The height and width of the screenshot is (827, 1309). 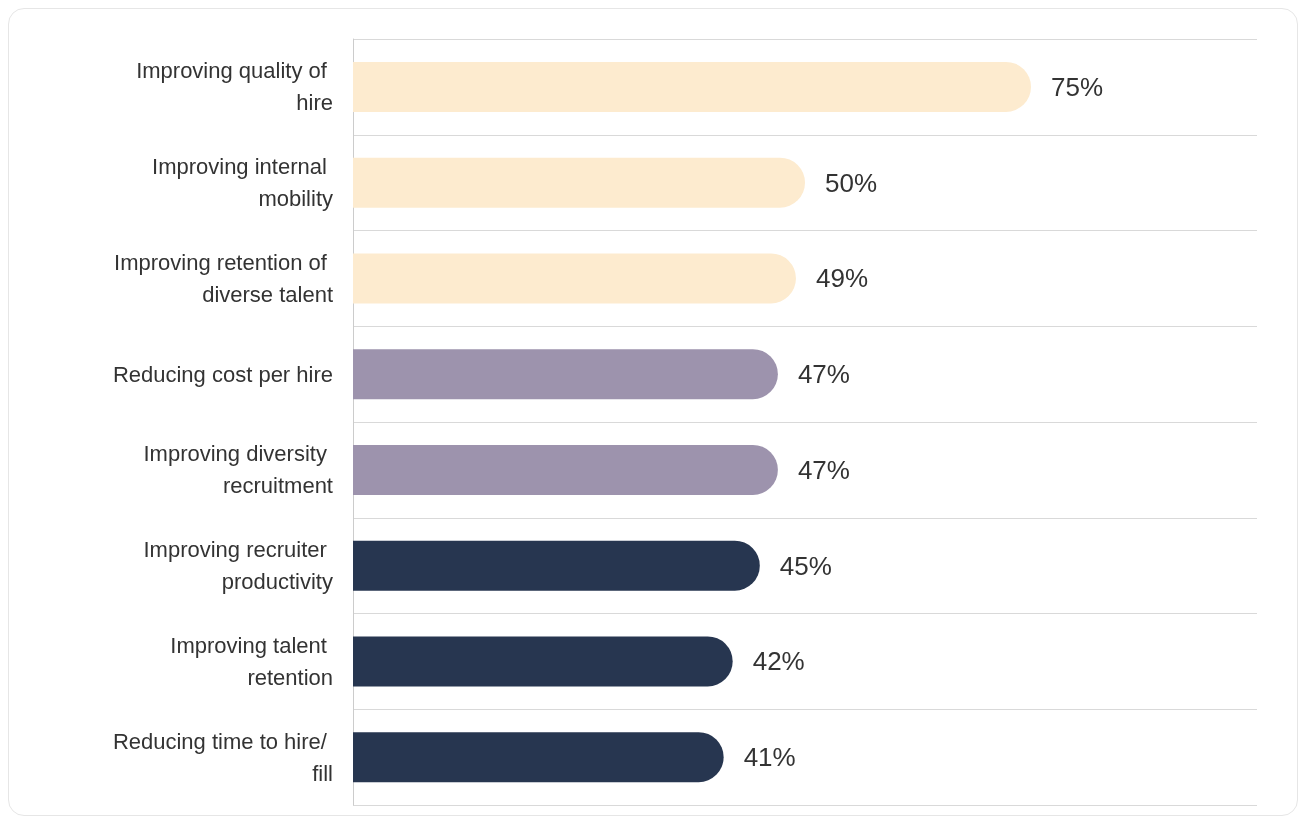 What do you see at coordinates (805, 565) in the screenshot?
I see `data-label: 45%` at bounding box center [805, 565].